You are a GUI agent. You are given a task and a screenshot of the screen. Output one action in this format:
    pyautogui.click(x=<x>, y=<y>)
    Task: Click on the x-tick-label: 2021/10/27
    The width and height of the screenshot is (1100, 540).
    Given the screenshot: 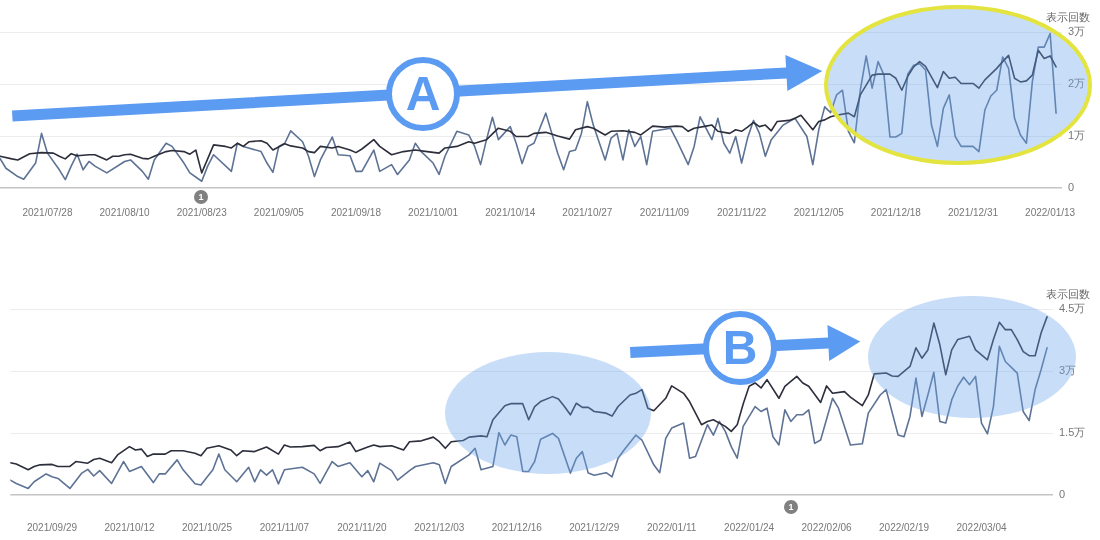 What is the action you would take?
    pyautogui.click(x=587, y=212)
    